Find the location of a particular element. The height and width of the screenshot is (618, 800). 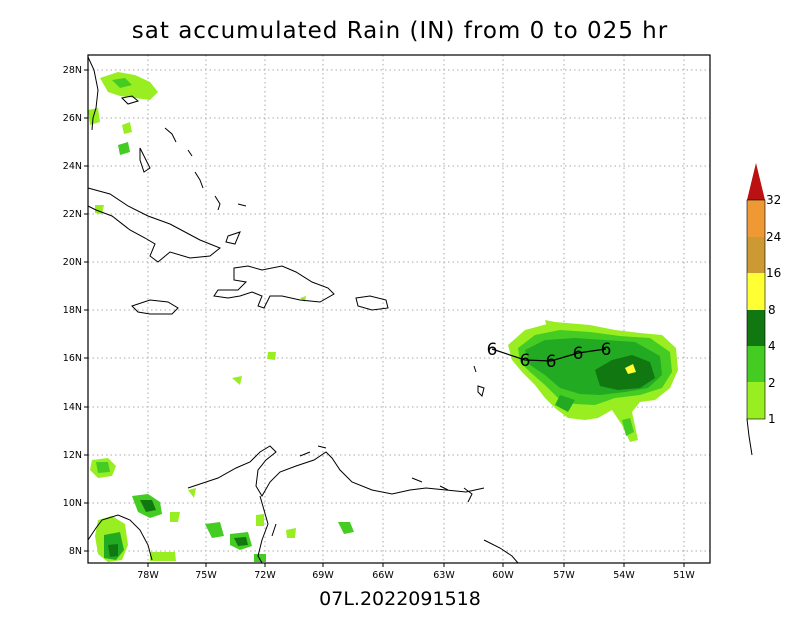

lat-label: 18N is located at coordinates (72, 310).